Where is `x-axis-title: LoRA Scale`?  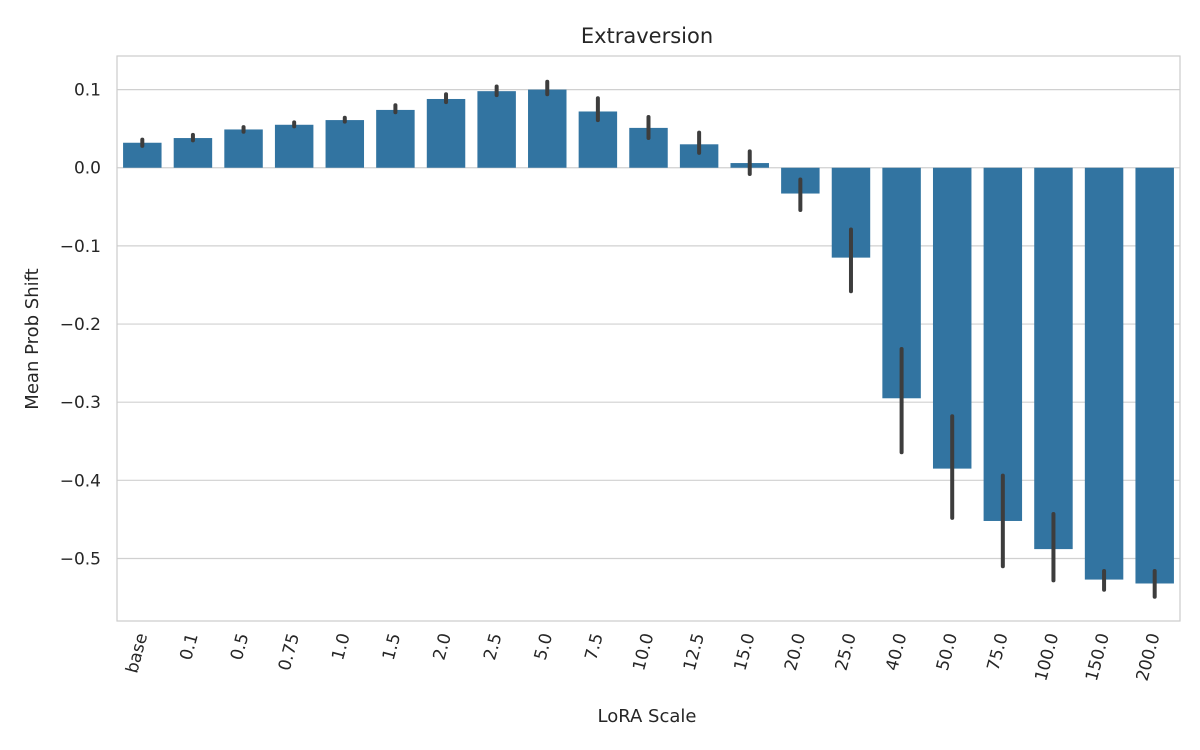 x-axis-title: LoRA Scale is located at coordinates (647, 716).